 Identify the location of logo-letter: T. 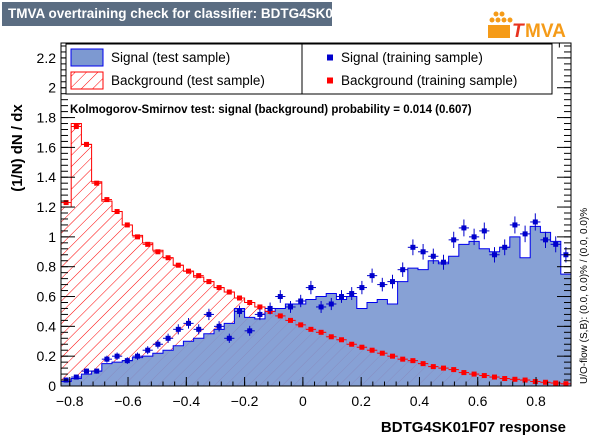
(518, 30).